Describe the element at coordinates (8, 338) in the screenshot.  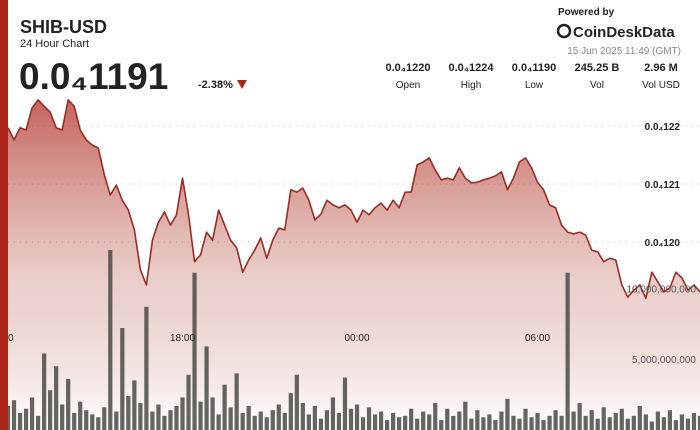
I see `x-tick-label: 00` at that location.